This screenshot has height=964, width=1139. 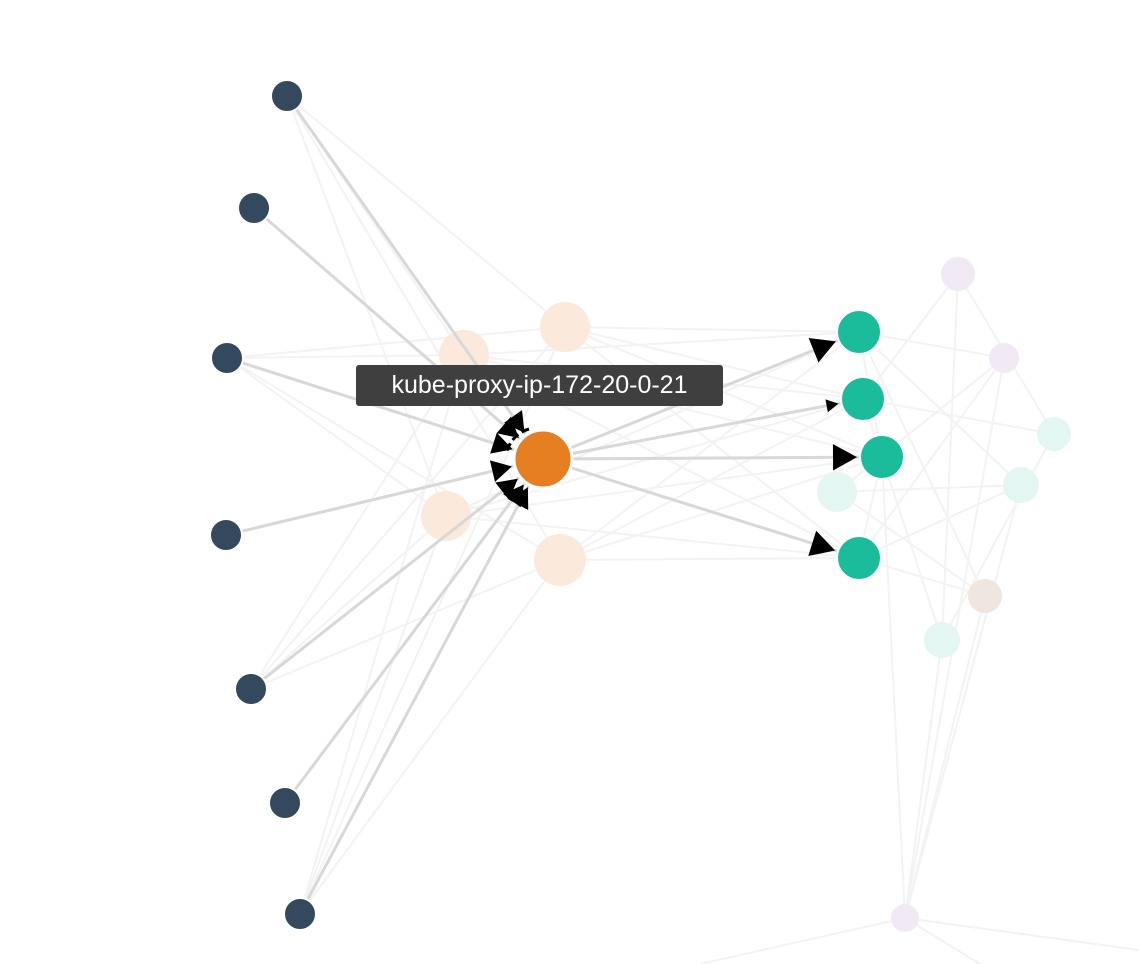 I want to click on edge-arrowheads, so click(x=673, y=447).